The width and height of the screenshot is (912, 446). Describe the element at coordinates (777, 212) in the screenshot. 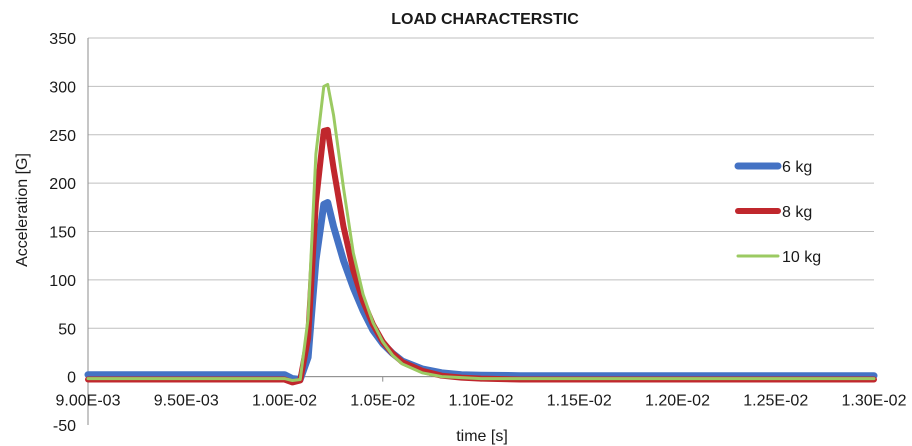

I see `legend: 6 kg 8 kg 10 kg` at that location.